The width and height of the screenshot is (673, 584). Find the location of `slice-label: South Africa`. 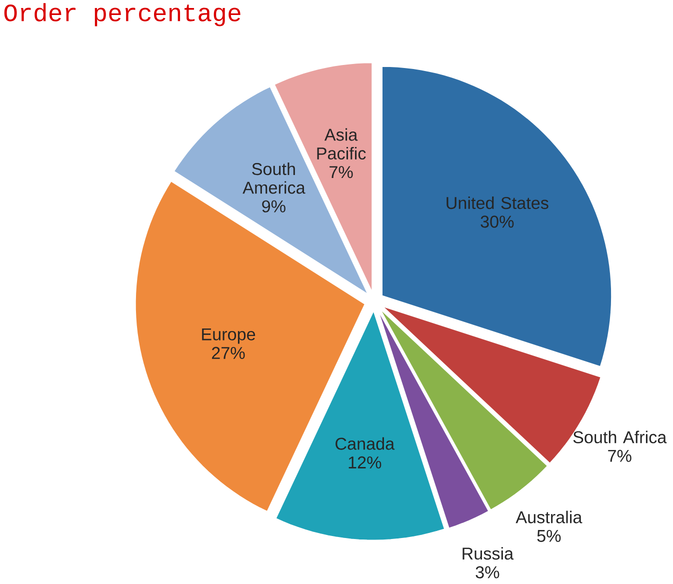

slice-label: South Africa is located at coordinates (620, 437).